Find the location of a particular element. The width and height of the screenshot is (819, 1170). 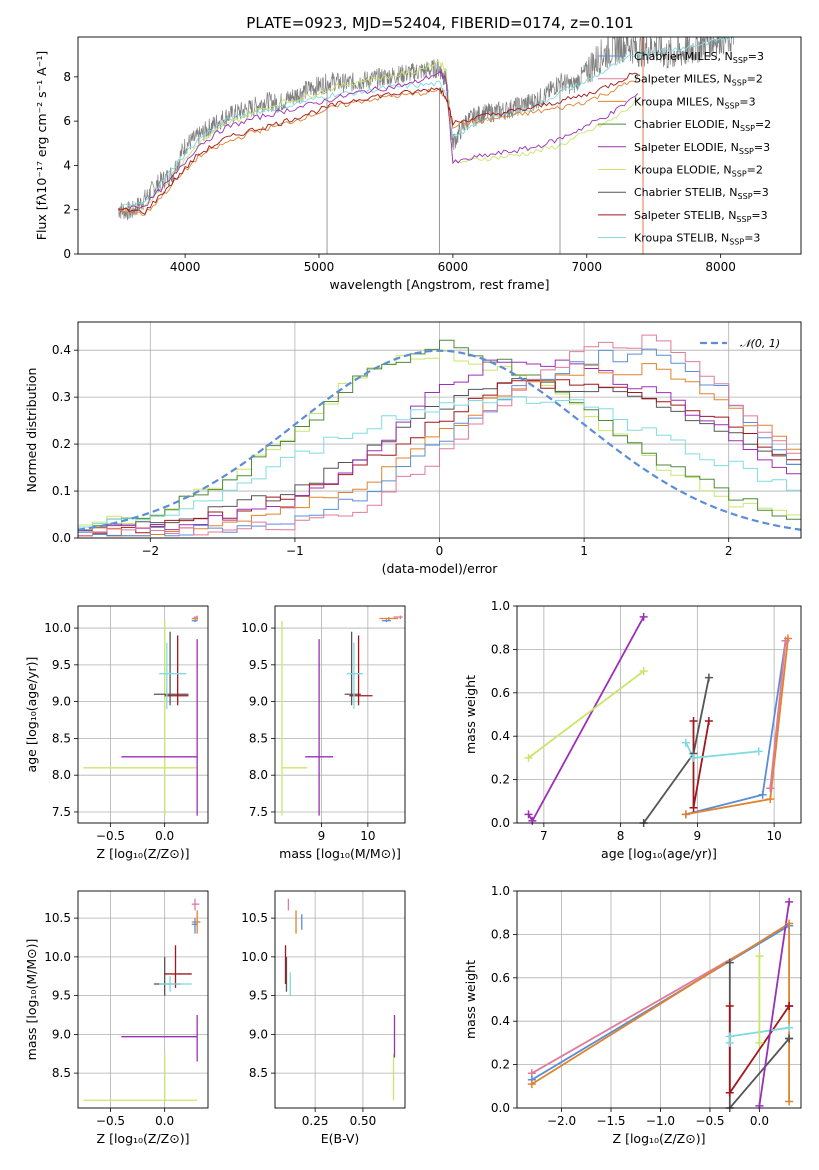

legend-label-chabrier_miles: Chabrier MILES, NSSP=3 is located at coordinates (699, 57).